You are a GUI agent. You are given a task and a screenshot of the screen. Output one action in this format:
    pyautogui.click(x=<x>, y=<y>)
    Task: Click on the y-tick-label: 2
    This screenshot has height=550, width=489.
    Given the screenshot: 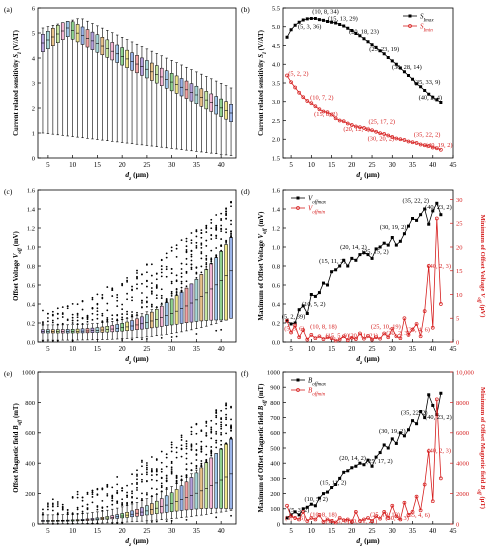 What is the action you would take?
    pyautogui.click(x=33, y=108)
    